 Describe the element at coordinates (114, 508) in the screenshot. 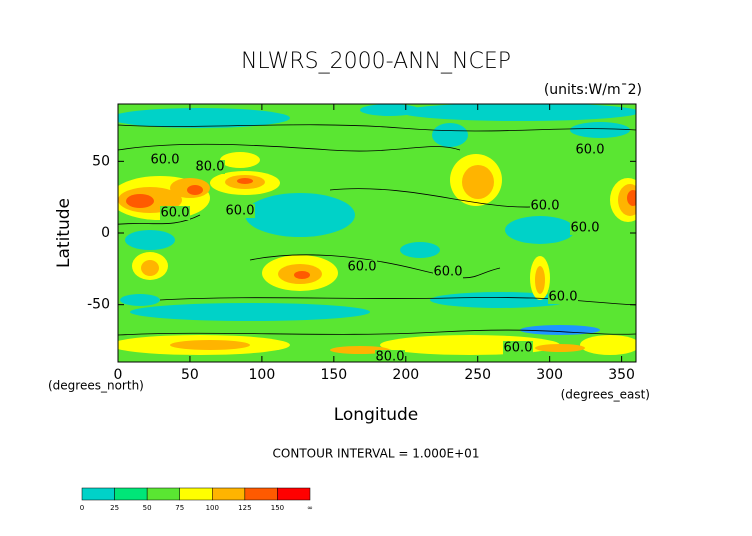

I see `colorbar-label: 25` at that location.